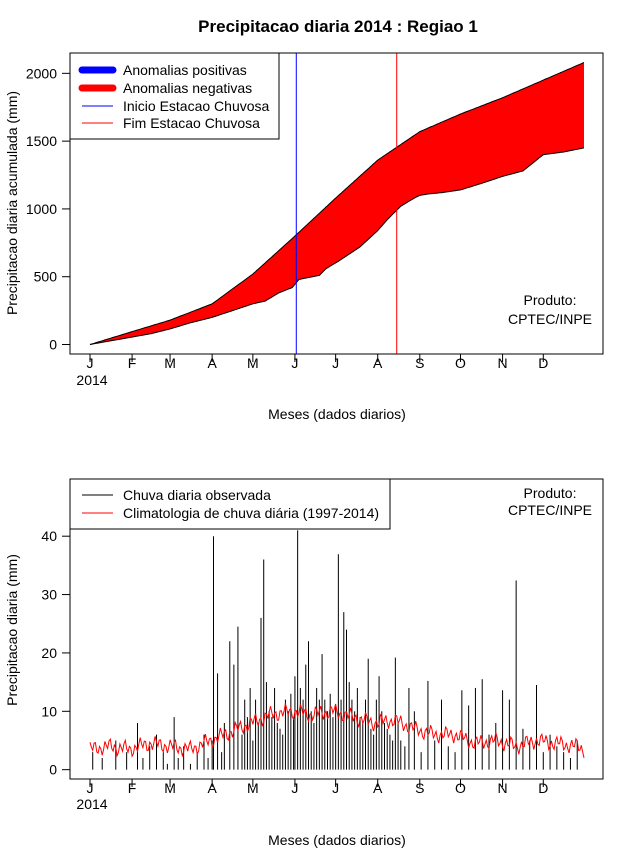 This screenshot has width=640, height=850. I want to click on legend-label-climatology: Climatologia de chuva diária (1997-2014), so click(251, 513).